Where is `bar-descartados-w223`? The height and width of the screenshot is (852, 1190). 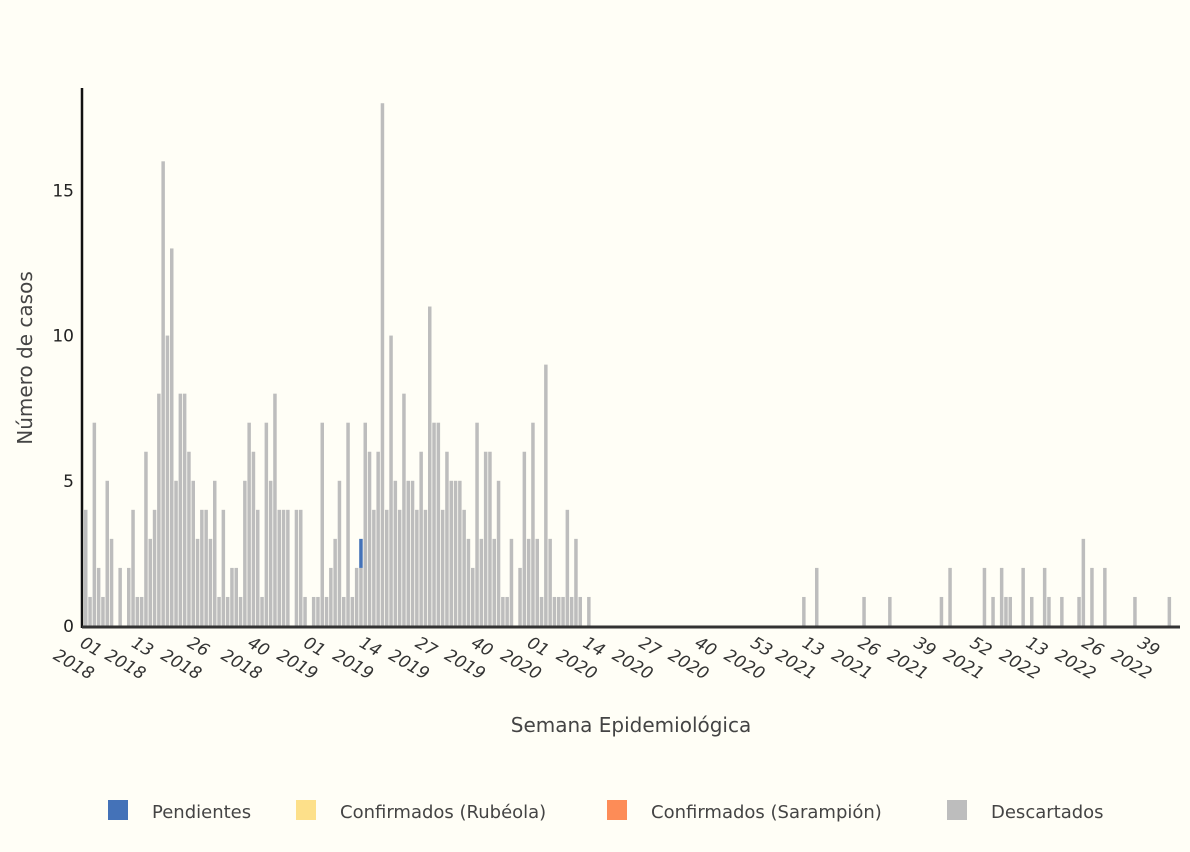 bar-descartados-w223 is located at coordinates (1044, 596).